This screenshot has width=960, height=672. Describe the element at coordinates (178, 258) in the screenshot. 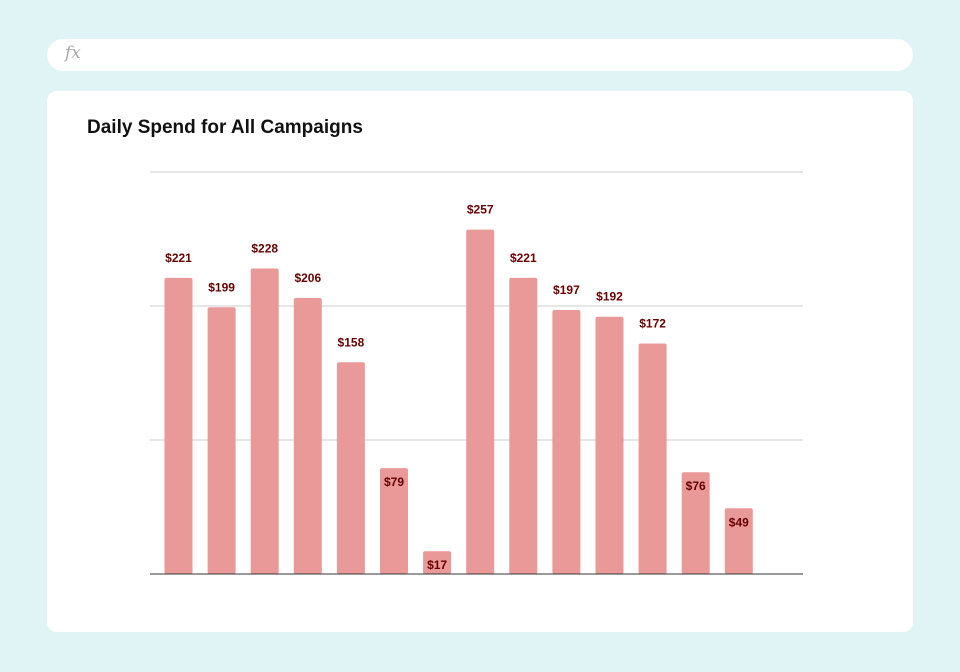

I see `data-label-1: $221` at that location.